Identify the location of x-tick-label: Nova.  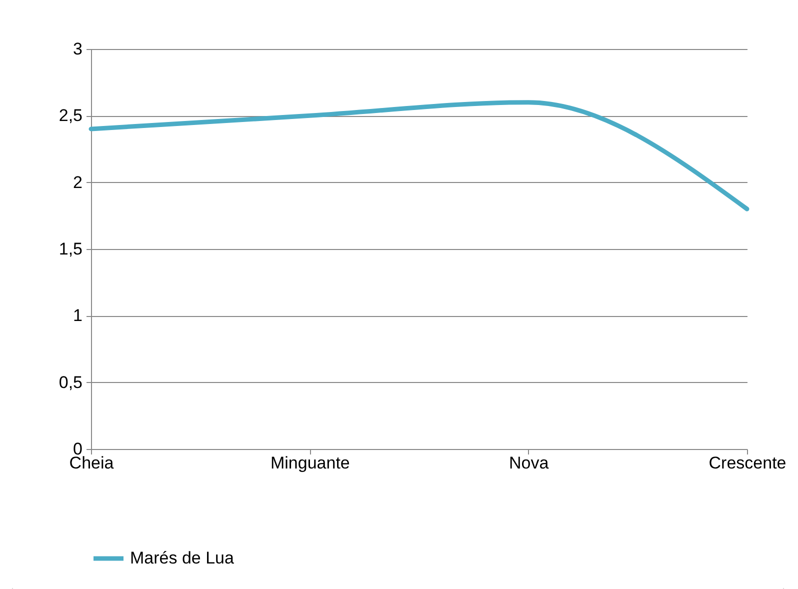
(529, 463).